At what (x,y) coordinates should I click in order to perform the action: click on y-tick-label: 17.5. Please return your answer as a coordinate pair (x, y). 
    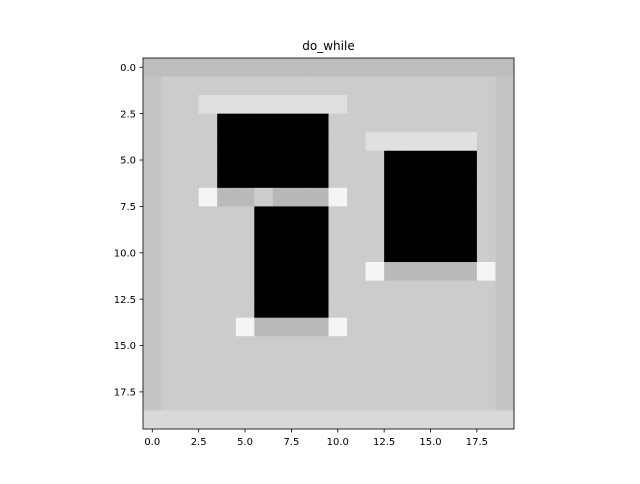
    Looking at the image, I should click on (125, 393).